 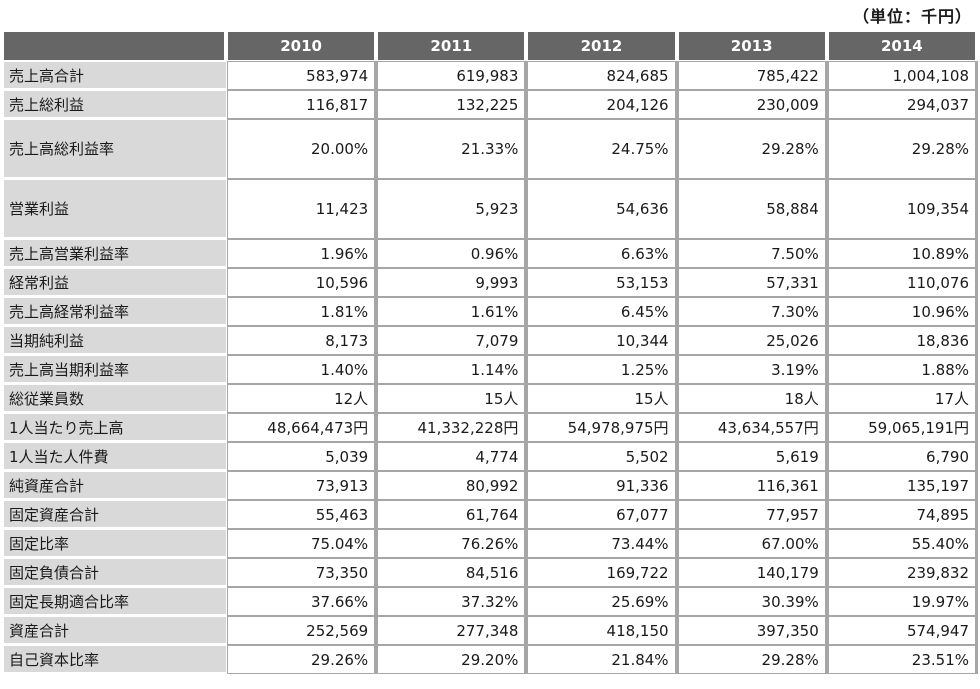 What do you see at coordinates (602, 209) in the screenshot?
I see `cell-value: 54,636` at bounding box center [602, 209].